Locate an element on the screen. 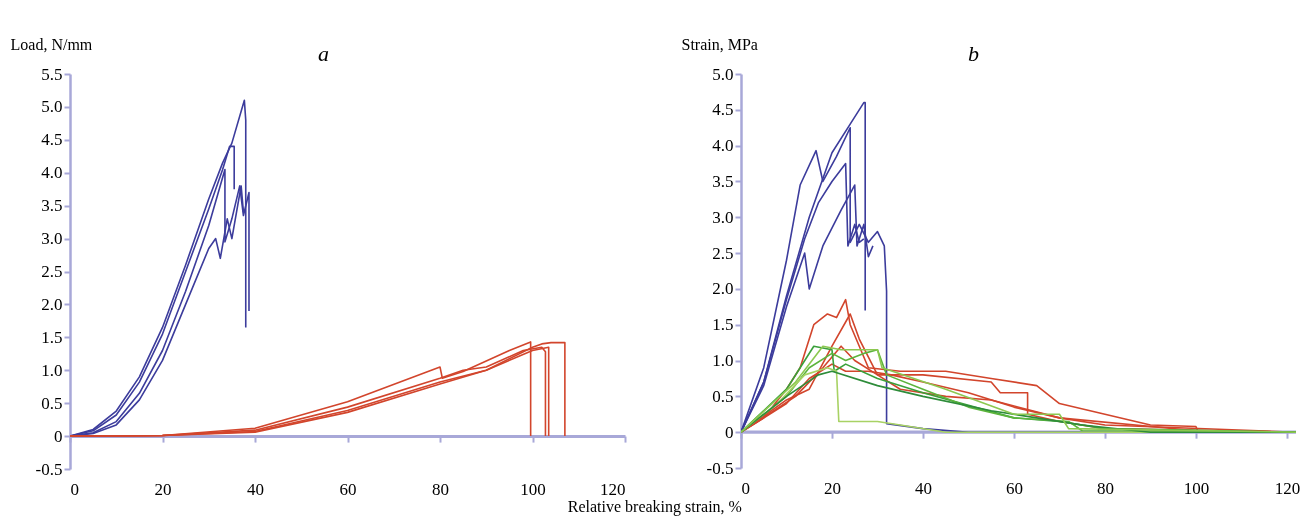  chart-title: a is located at coordinates (323, 53).